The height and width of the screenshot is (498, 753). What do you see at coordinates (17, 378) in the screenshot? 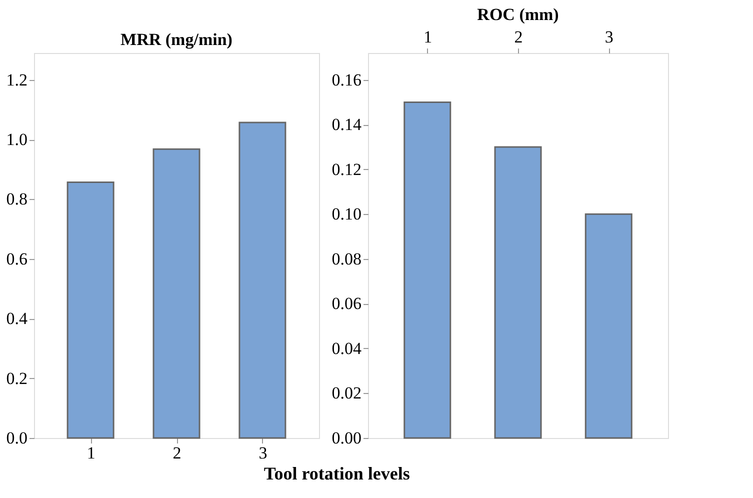
I see `y-tick-label: 0.2` at bounding box center [17, 378].